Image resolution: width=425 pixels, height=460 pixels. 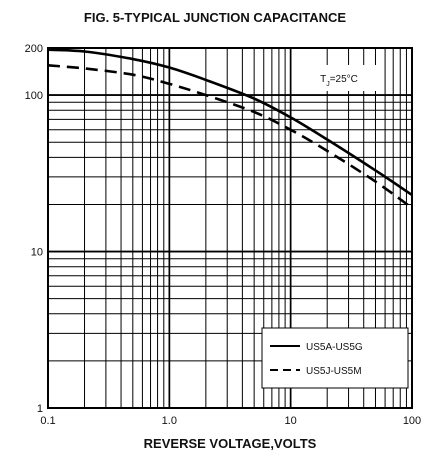 I want to click on legend: US5A-US5G US5J-US5M, so click(x=335, y=358).